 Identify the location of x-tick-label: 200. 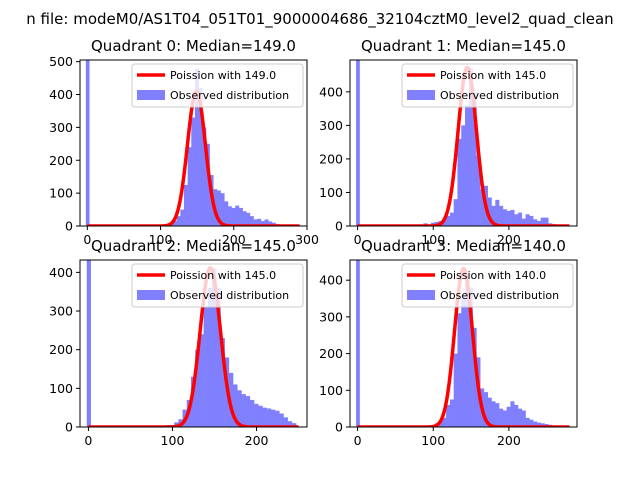
(257, 440).